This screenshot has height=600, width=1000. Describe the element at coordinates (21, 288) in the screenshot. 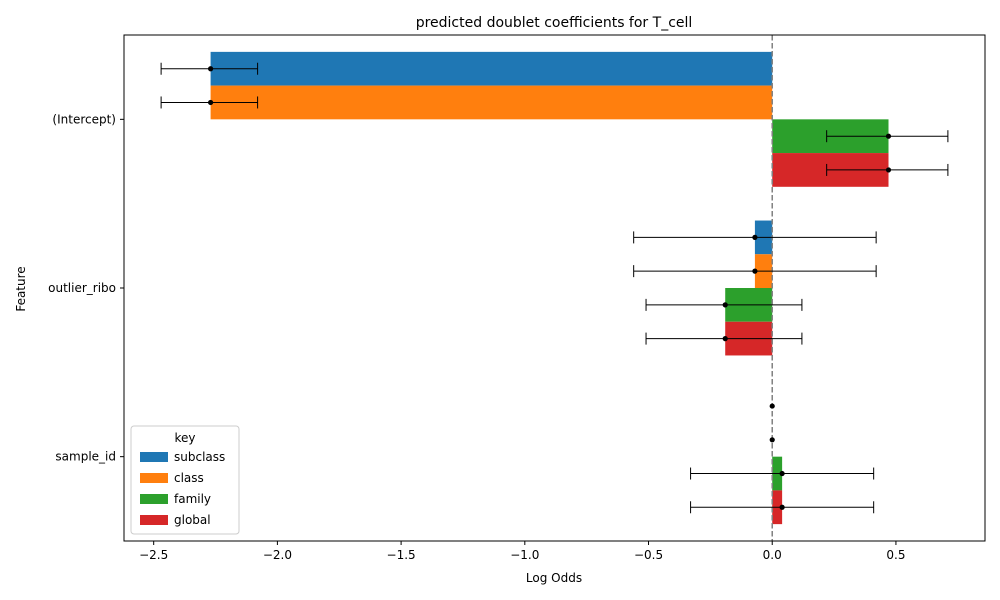

I see `y-axis-label: Feature` at that location.